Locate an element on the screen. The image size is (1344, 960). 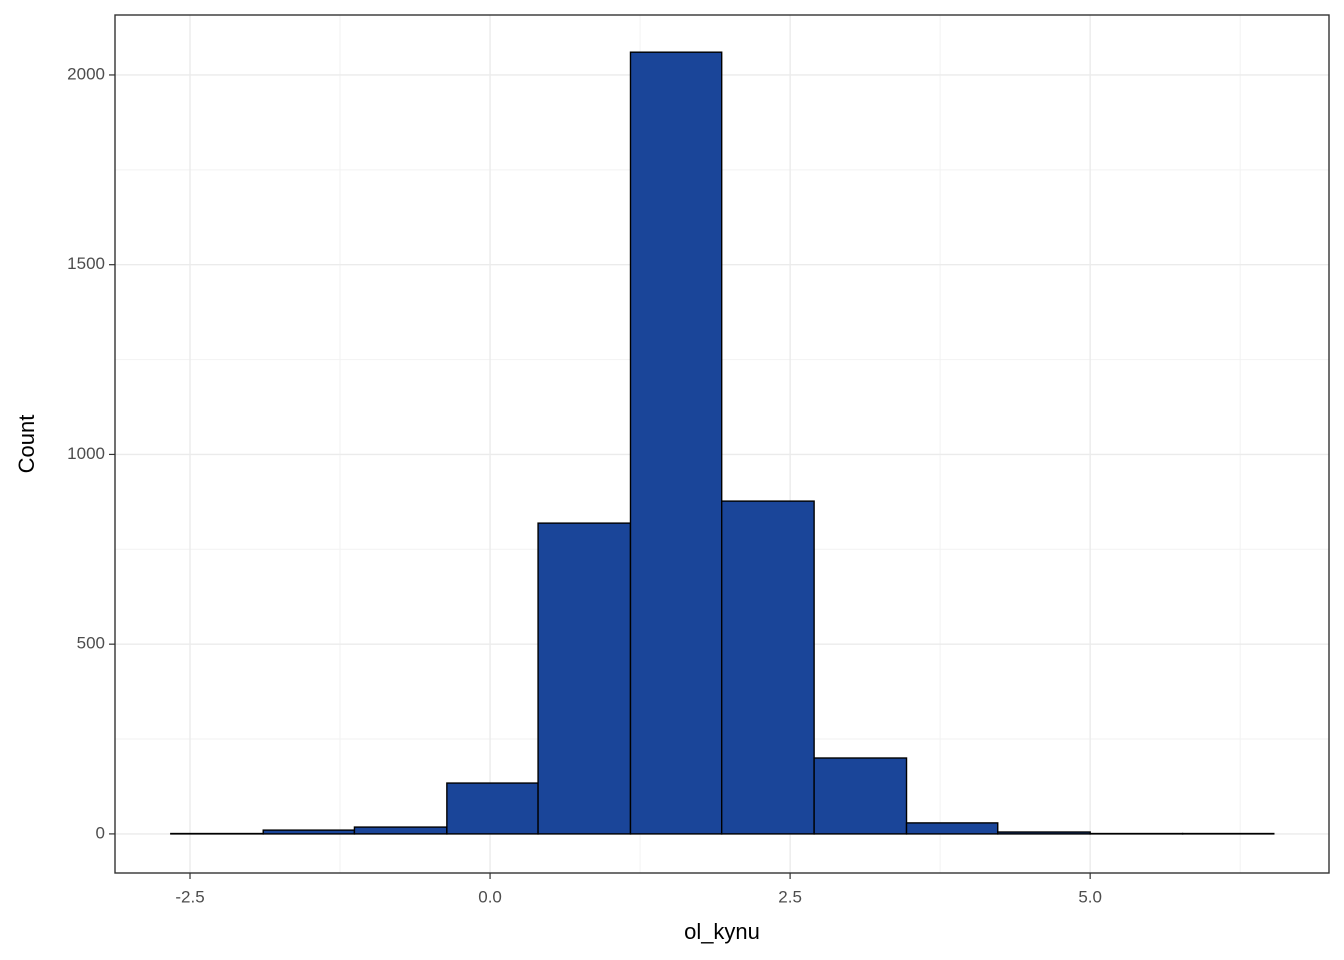
y-tick-label: 2000 is located at coordinates (86, 73).